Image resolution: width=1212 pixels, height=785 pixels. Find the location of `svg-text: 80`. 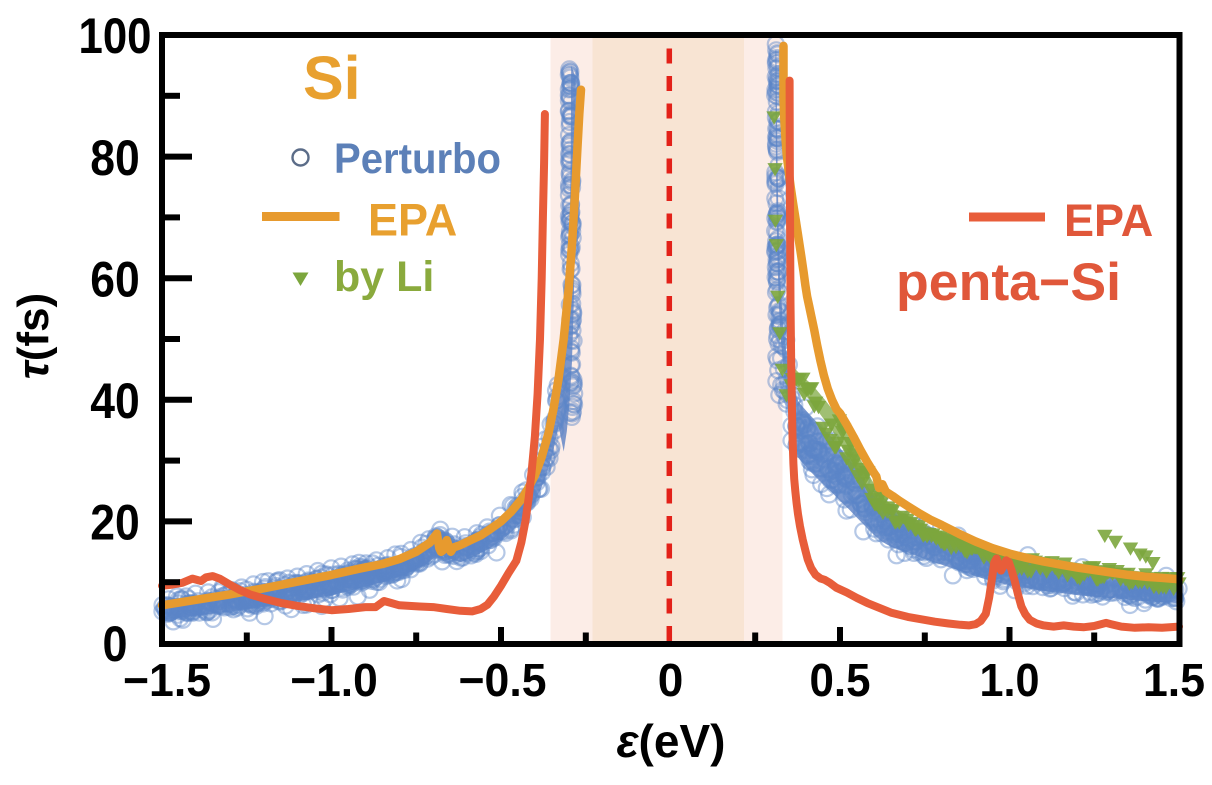

svg-text: 80 is located at coordinates (115, 158).